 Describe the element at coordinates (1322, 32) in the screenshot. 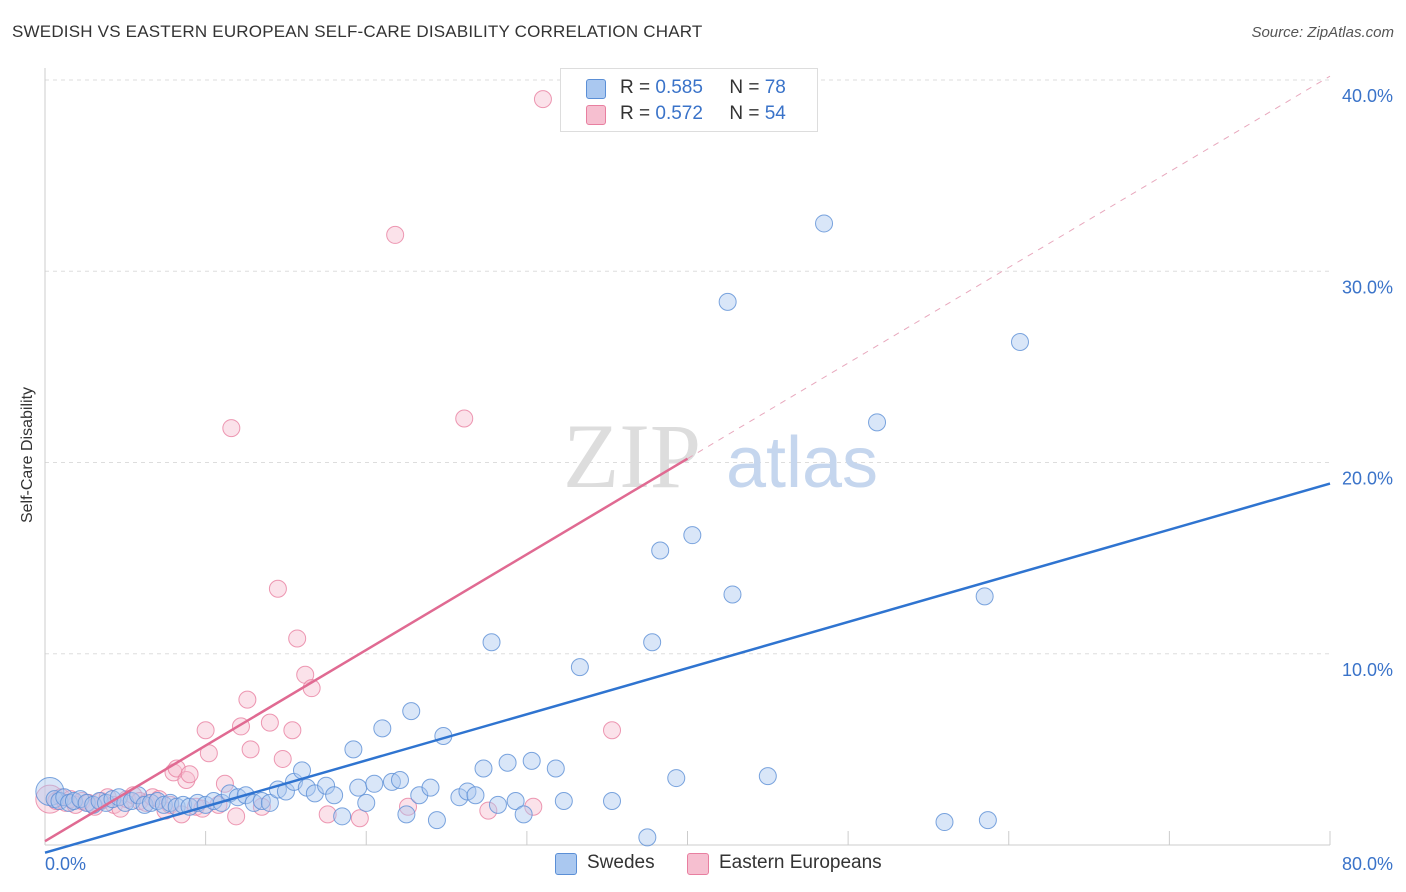

I see `source-label: Source: ZipAtlas.com` at that location.